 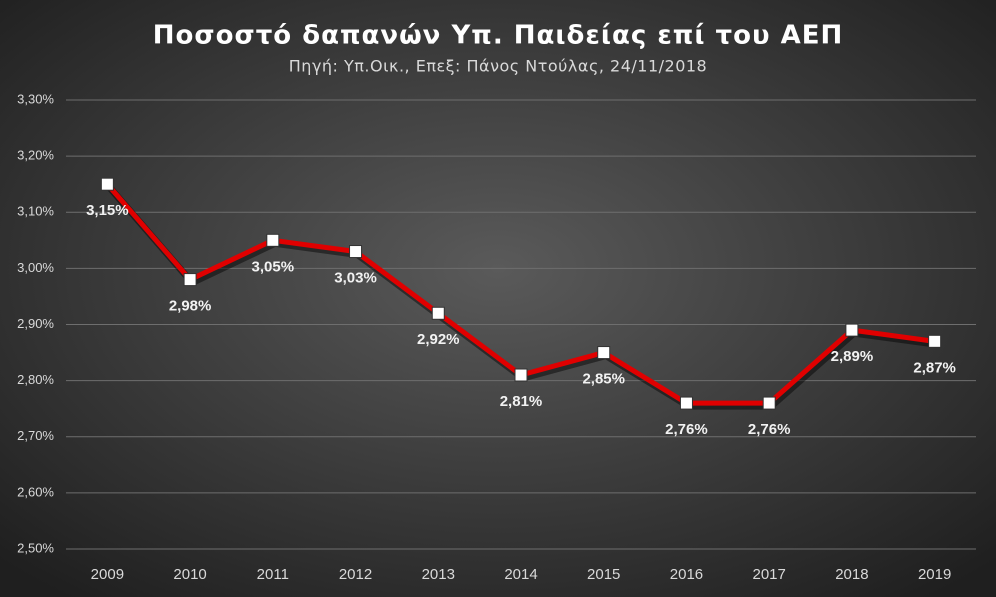 I want to click on y-tick-label: 3,20%, so click(x=35, y=155).